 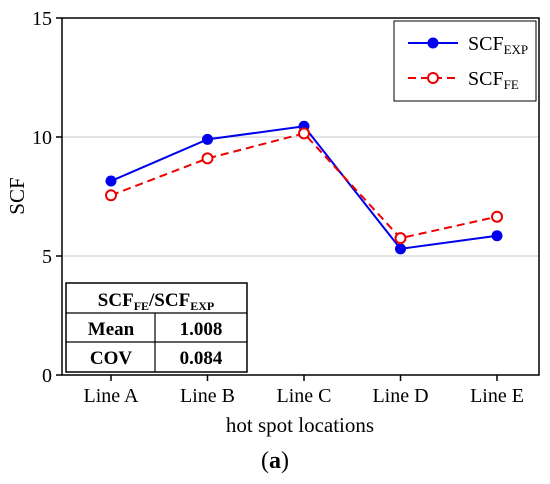 I want to click on legend-marker-exp, so click(x=433, y=43).